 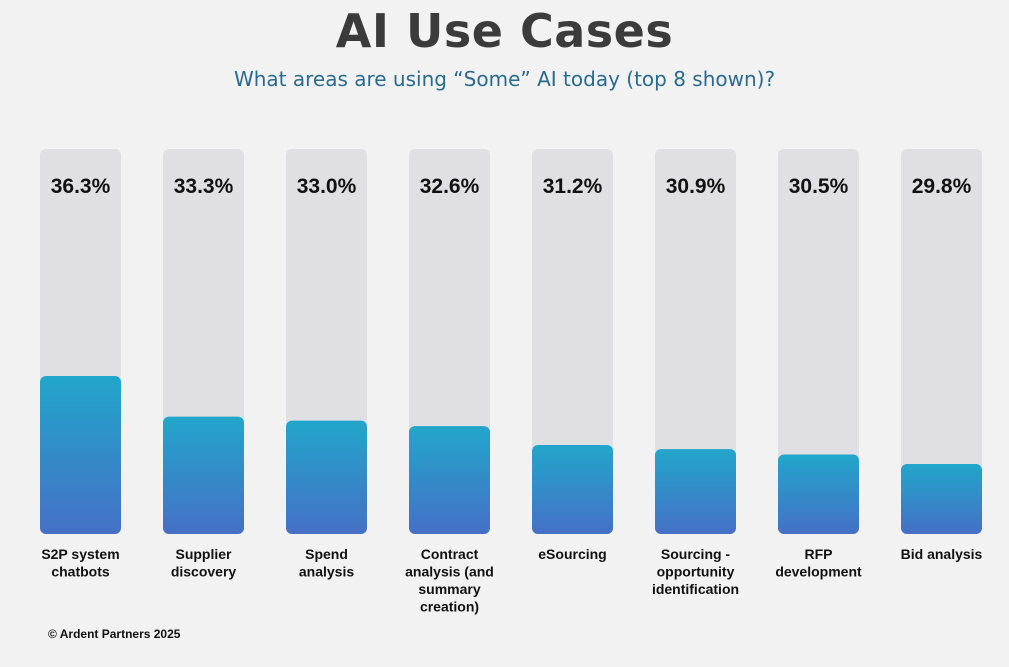 I want to click on data-label: 29.8%, so click(x=942, y=186).